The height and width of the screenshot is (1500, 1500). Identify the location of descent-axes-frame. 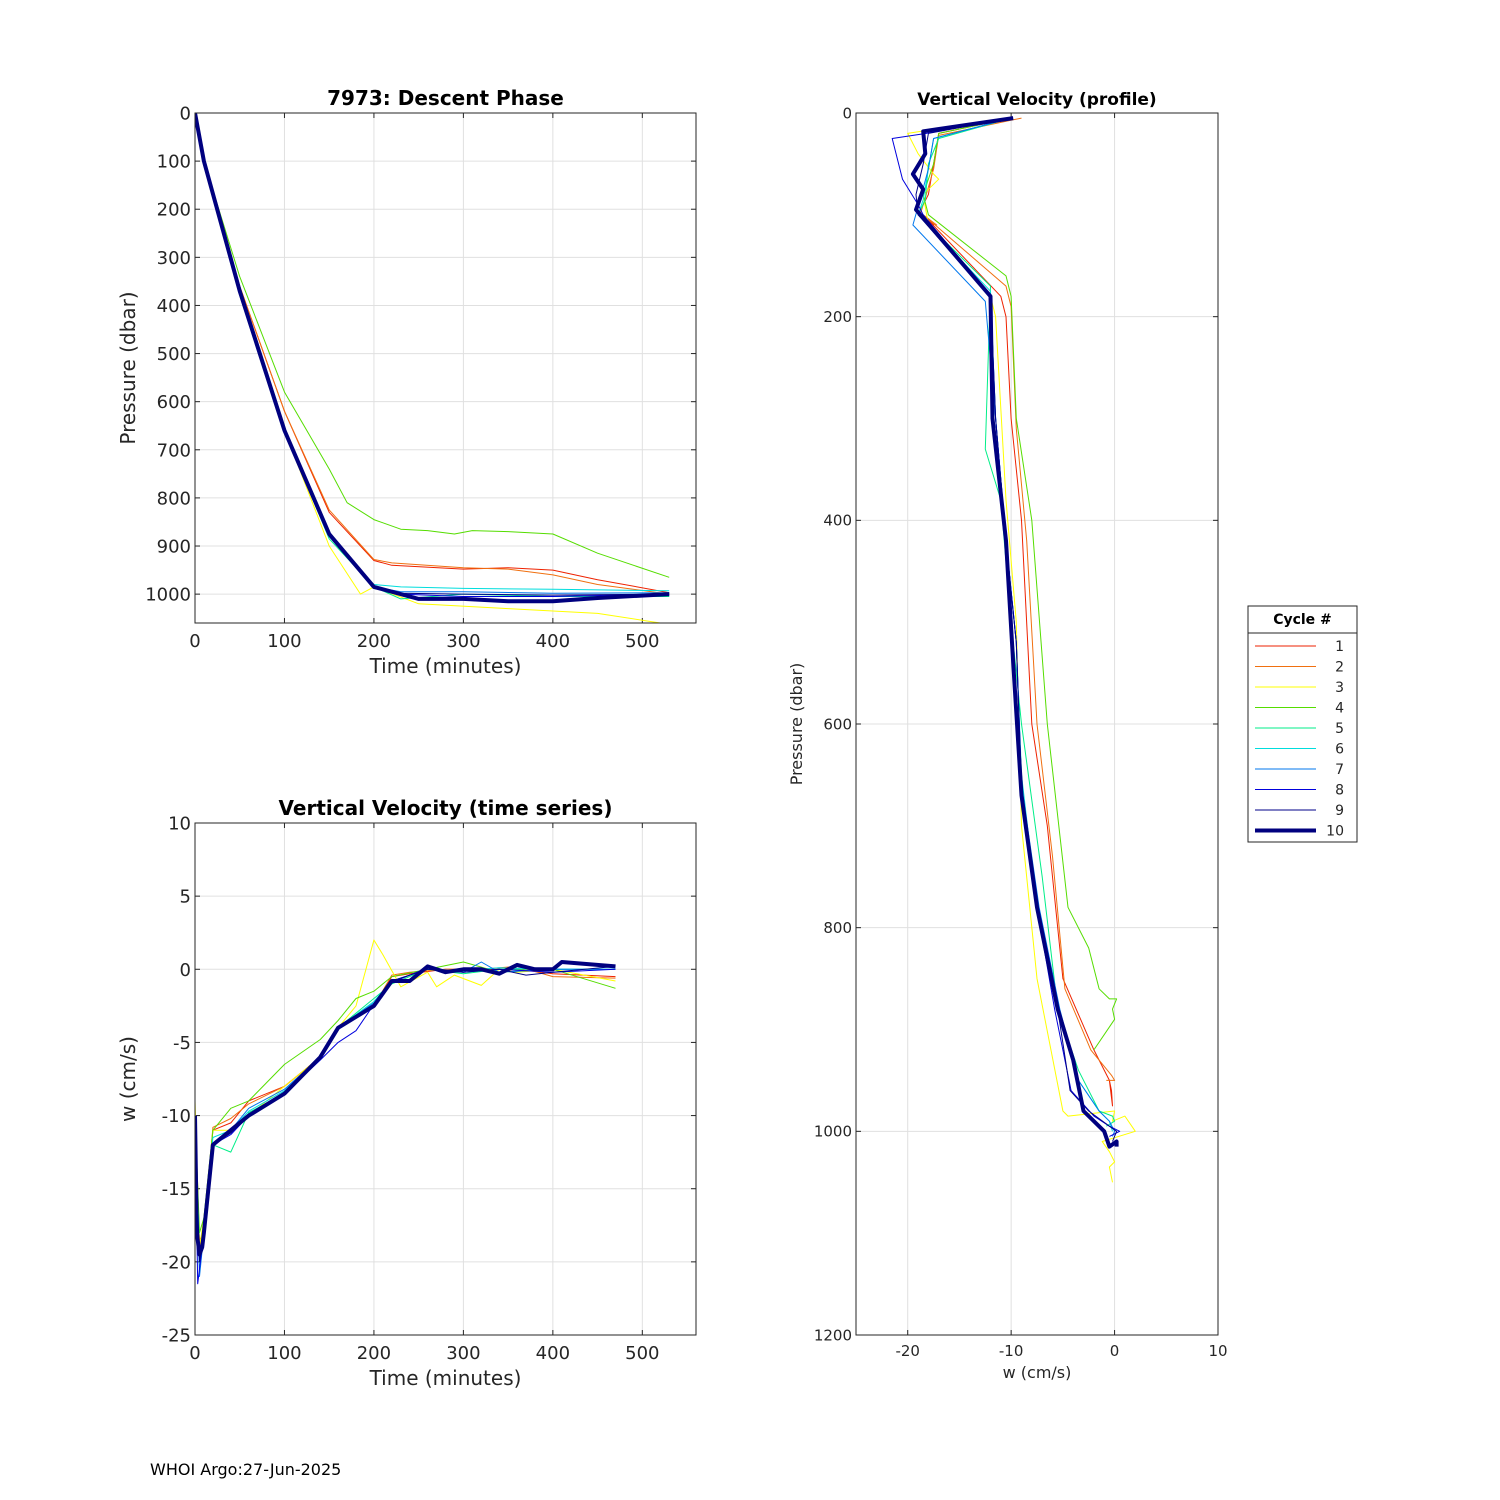
(445, 368).